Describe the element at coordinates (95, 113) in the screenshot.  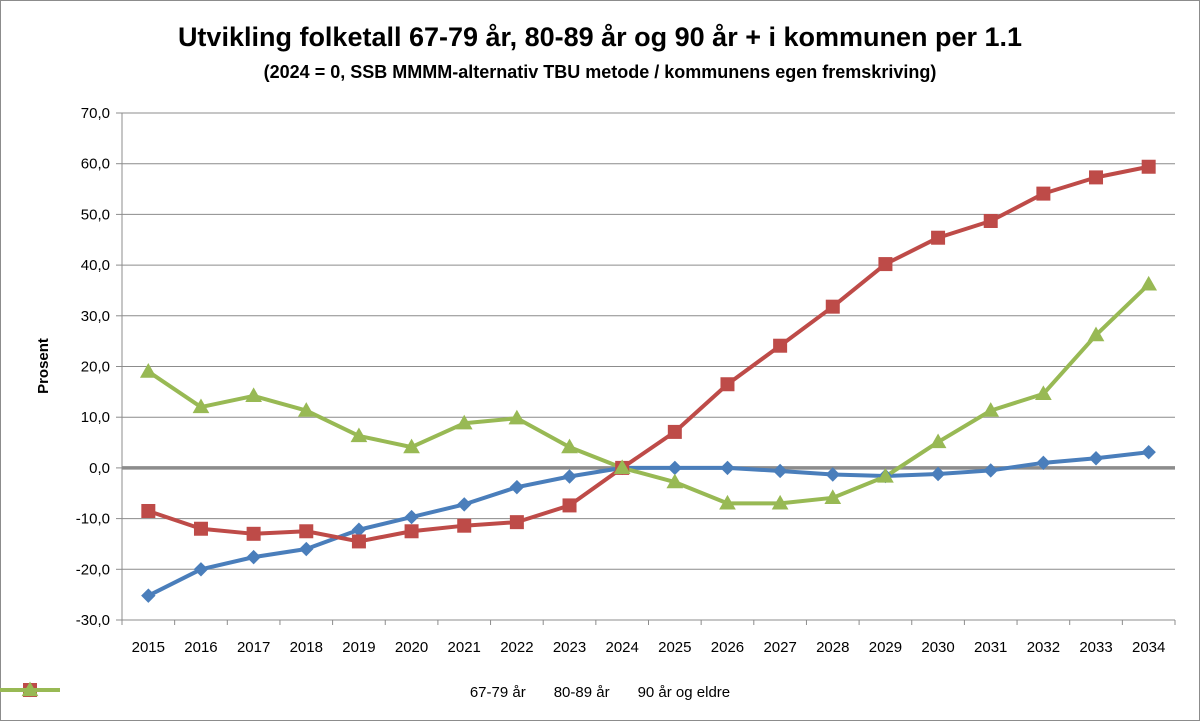
I see `y-tick-label: 70,0` at that location.